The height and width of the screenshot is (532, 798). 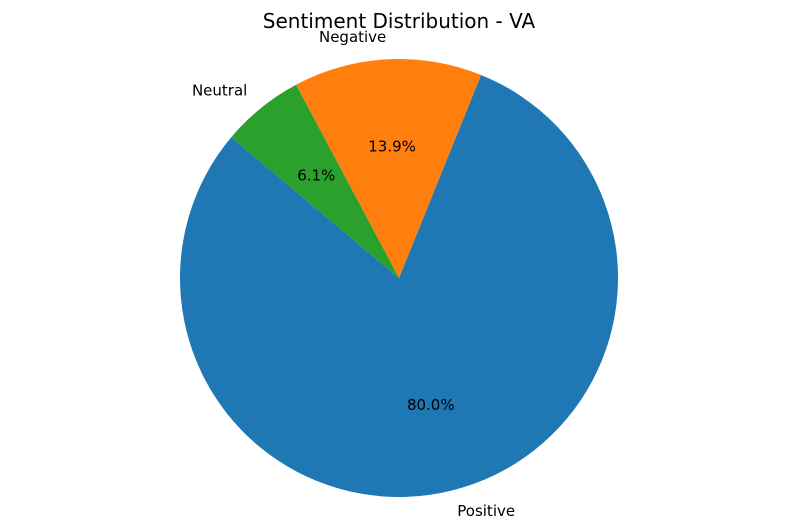 What do you see at coordinates (486, 511) in the screenshot?
I see `category-label-positive: Positive` at bounding box center [486, 511].